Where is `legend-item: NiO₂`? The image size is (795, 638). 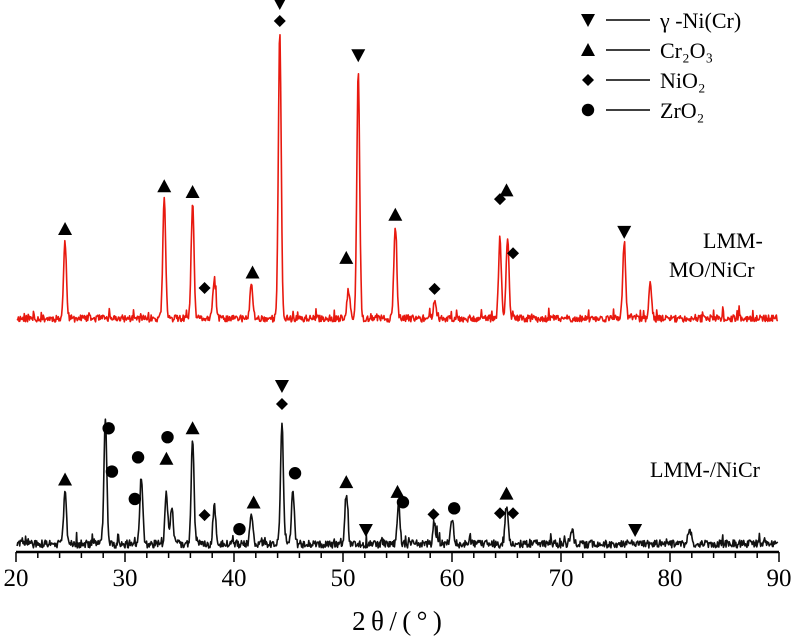
legend-item: NiO₂ is located at coordinates (644, 80).